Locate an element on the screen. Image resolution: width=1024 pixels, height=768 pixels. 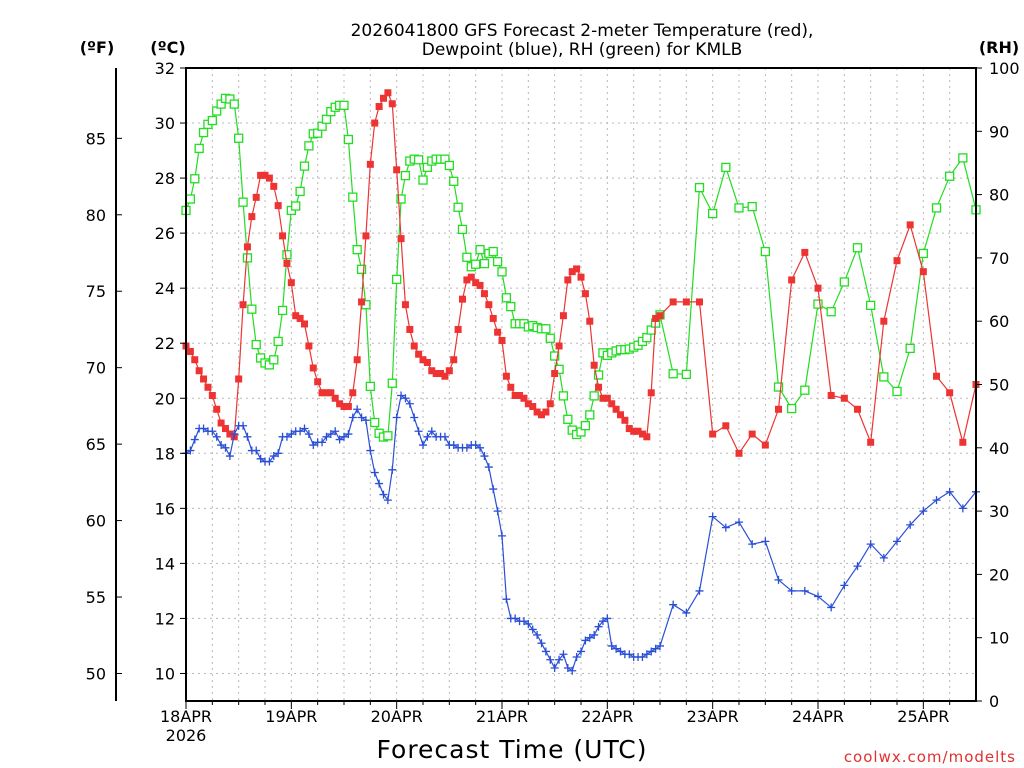
fahrenheit-axis-label: (ºF) is located at coordinates (97, 47).